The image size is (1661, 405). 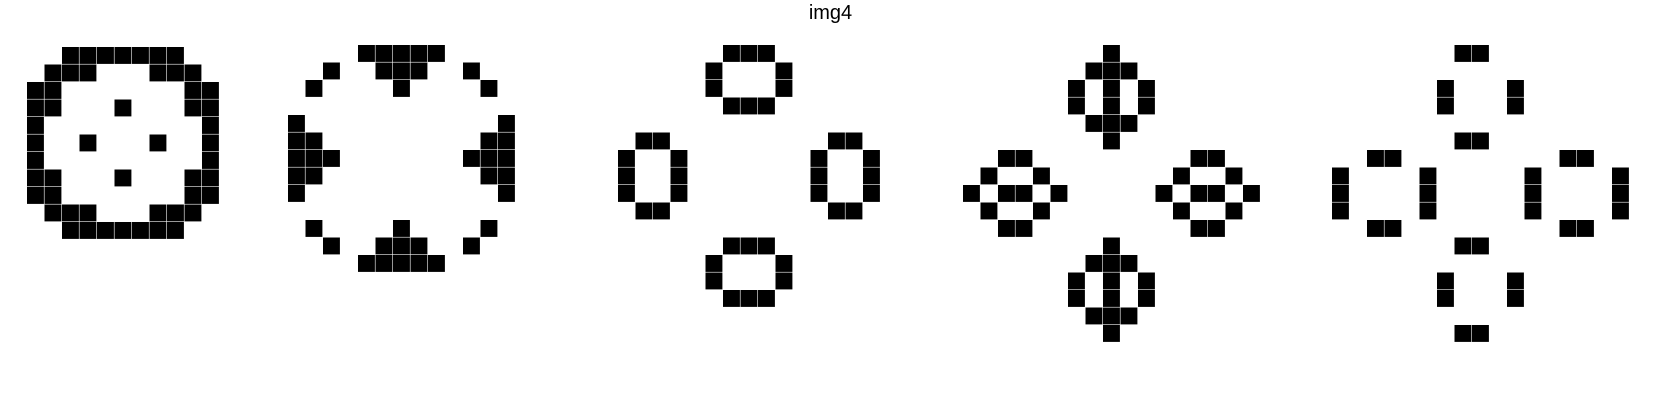 I want to click on panel-4-group, so click(x=1111, y=193).